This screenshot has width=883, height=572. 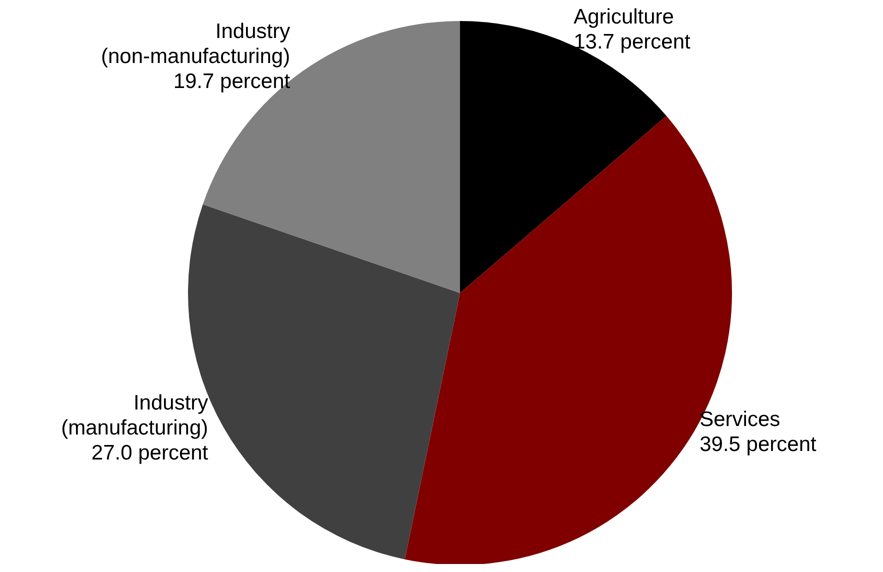 I want to click on data-label: 27.0 percent, so click(x=149, y=452).